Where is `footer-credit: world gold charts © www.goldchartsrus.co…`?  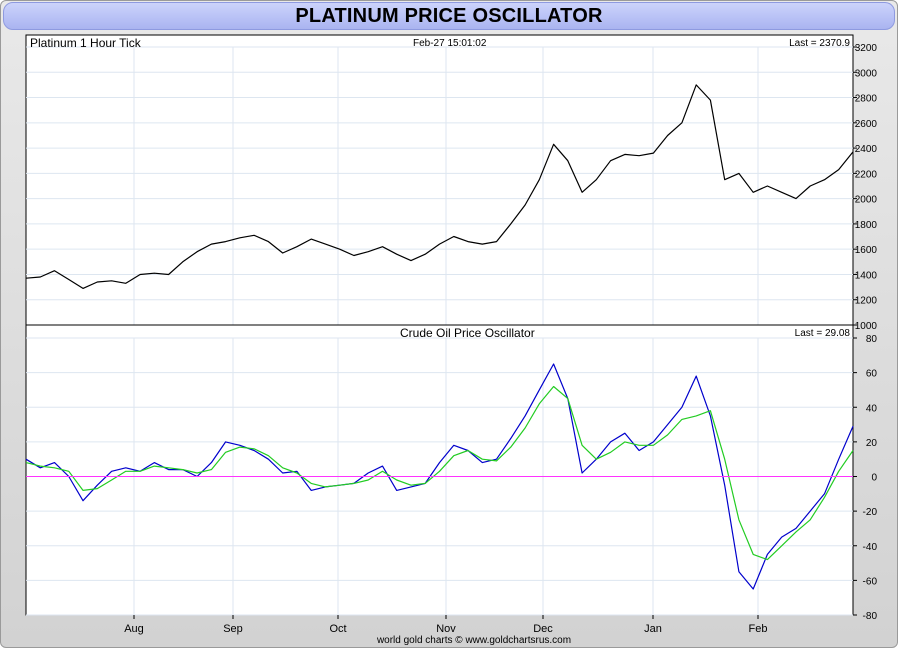 footer-credit: world gold charts © www.goldchartsrus.co… is located at coordinates (473, 640).